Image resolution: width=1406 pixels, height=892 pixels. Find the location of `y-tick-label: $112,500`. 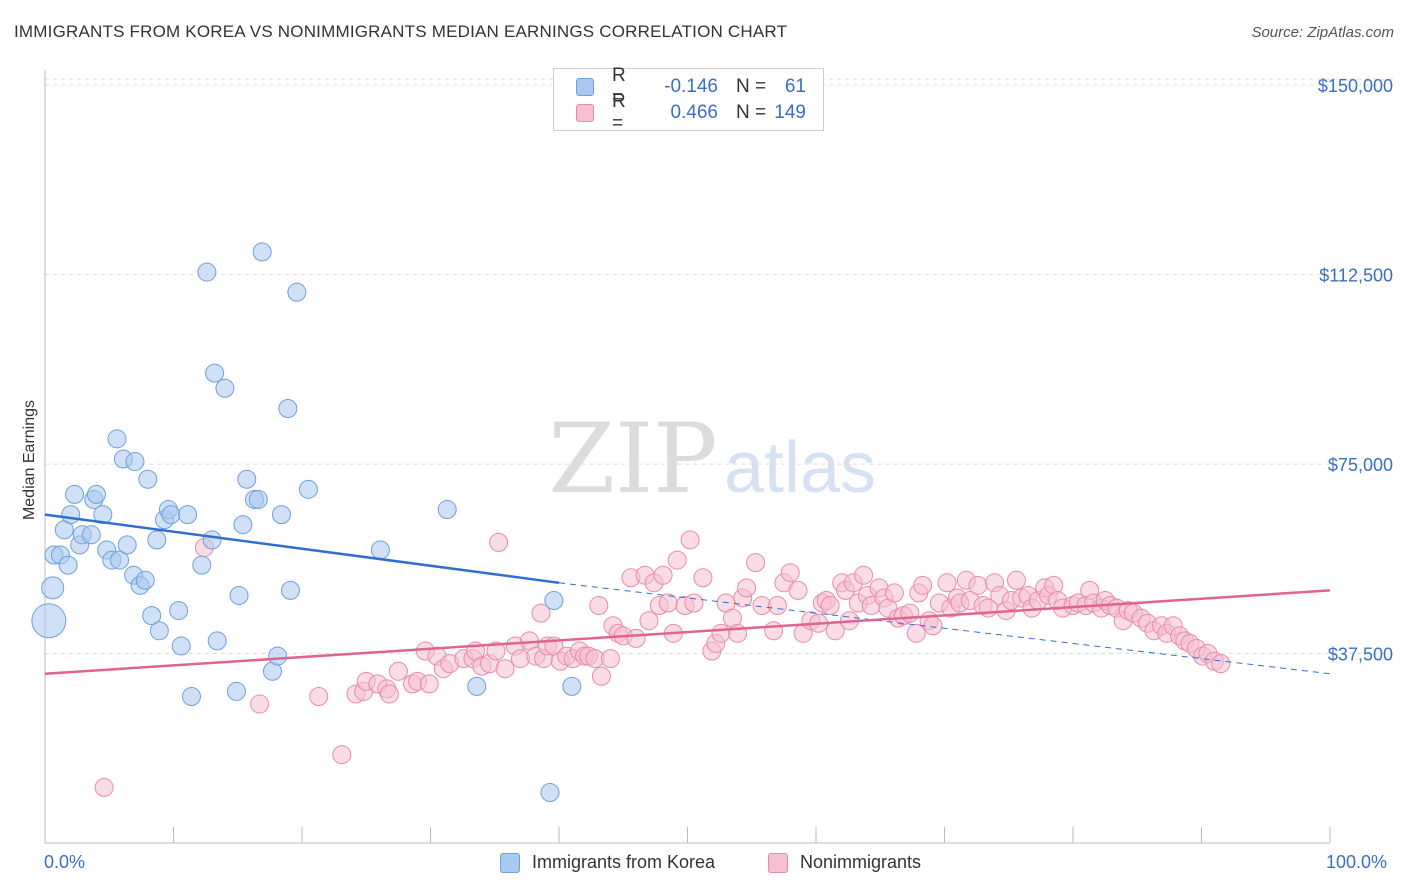

y-tick-label: $112,500 is located at coordinates (1356, 276).